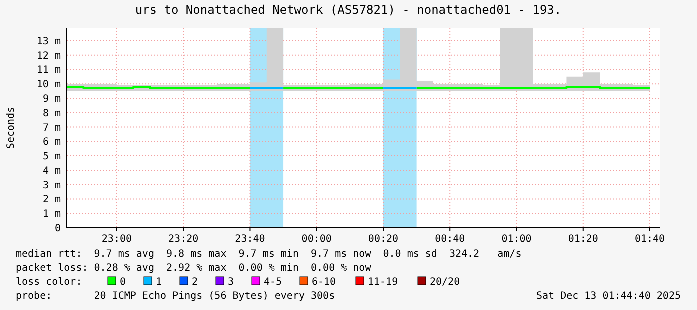 The width and height of the screenshot is (697, 310). I want to click on legend-label: 2, so click(195, 282).